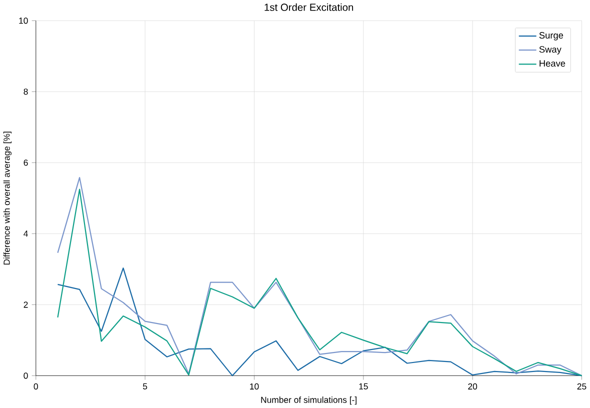 This screenshot has height=408, width=590. I want to click on y-tick-label: 8, so click(26, 91).